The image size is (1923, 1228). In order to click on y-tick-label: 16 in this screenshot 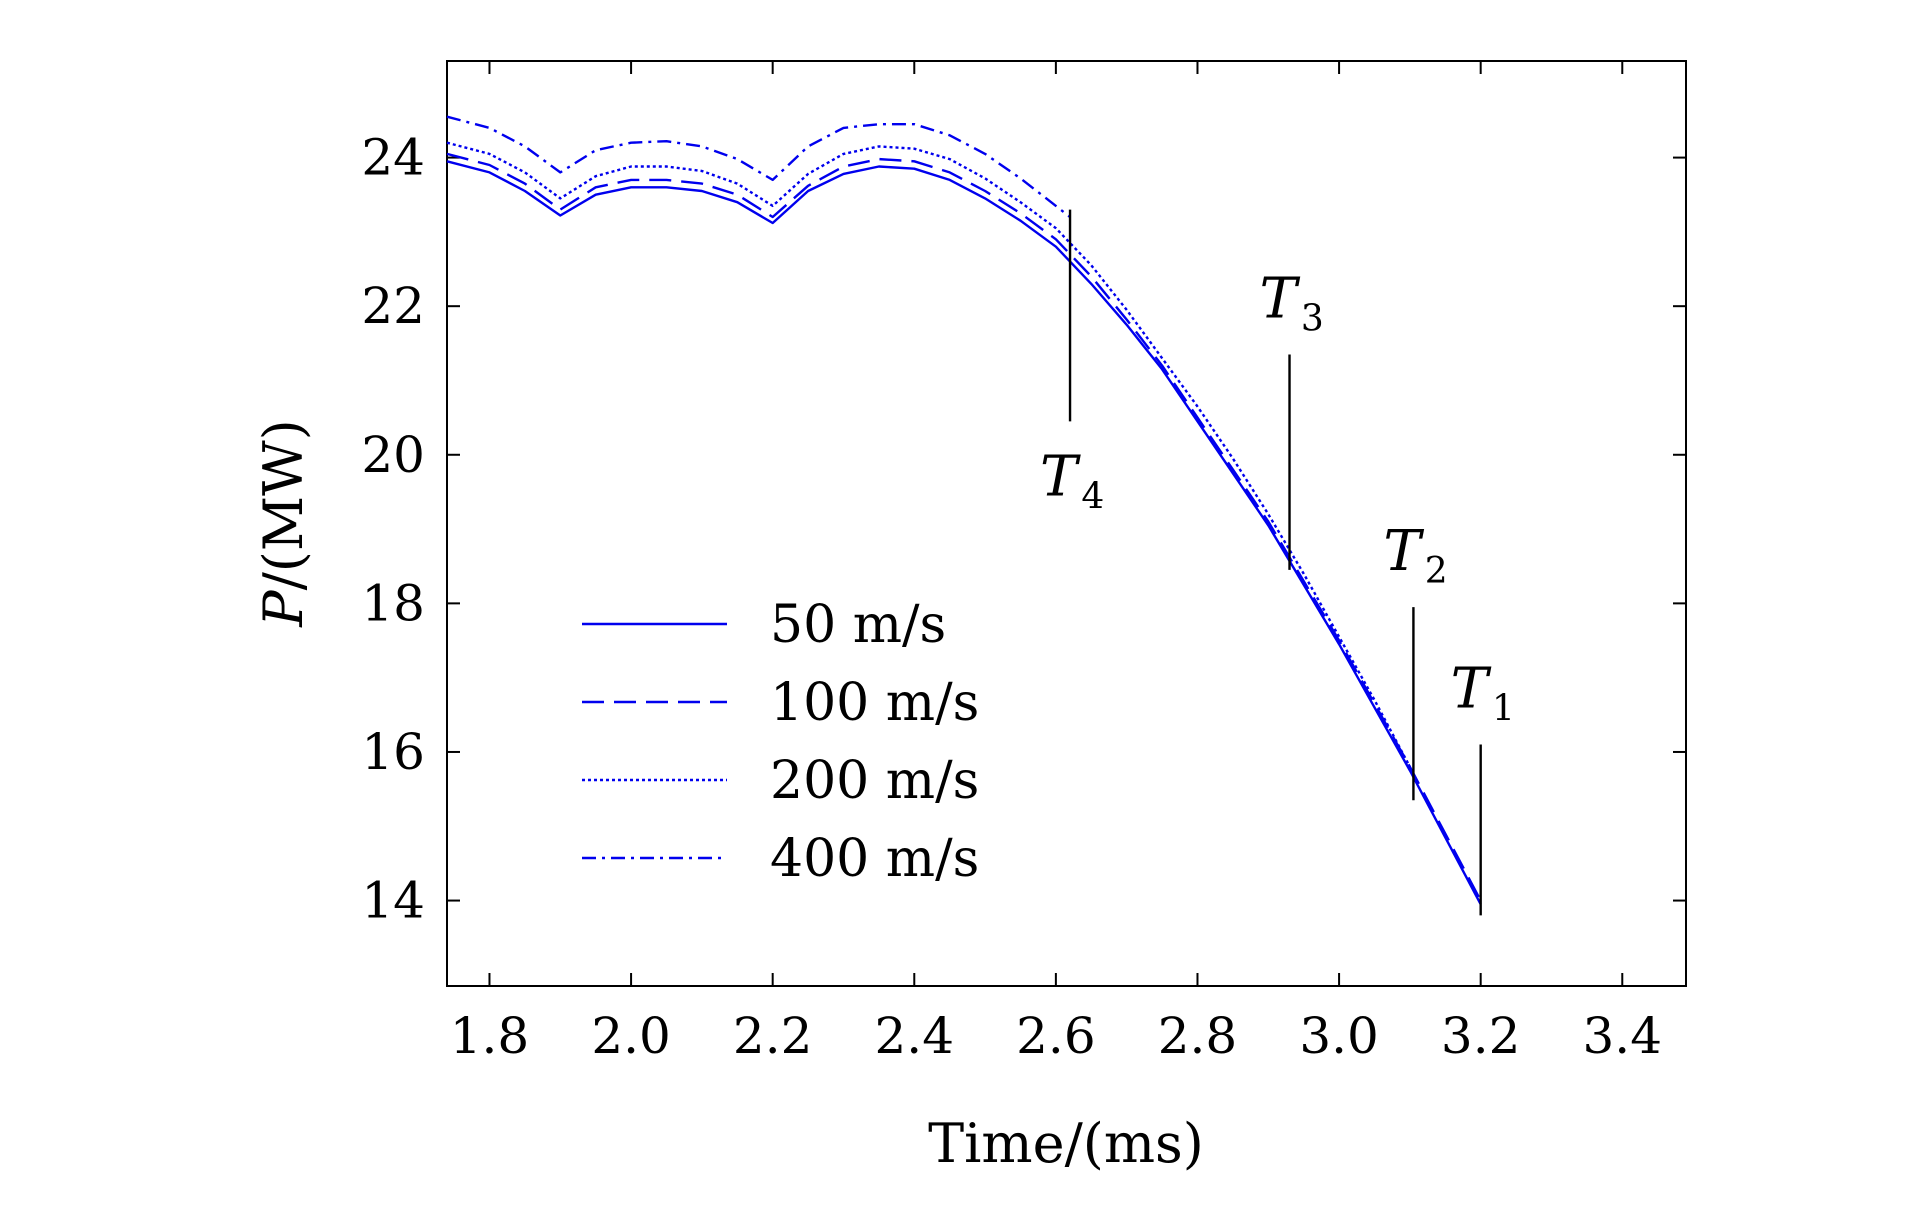, I will do `click(393, 752)`.